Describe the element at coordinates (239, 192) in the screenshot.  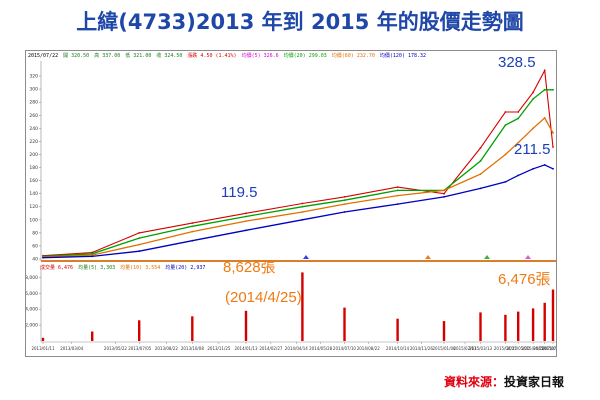
I see `annotation-start: 119.5` at that location.